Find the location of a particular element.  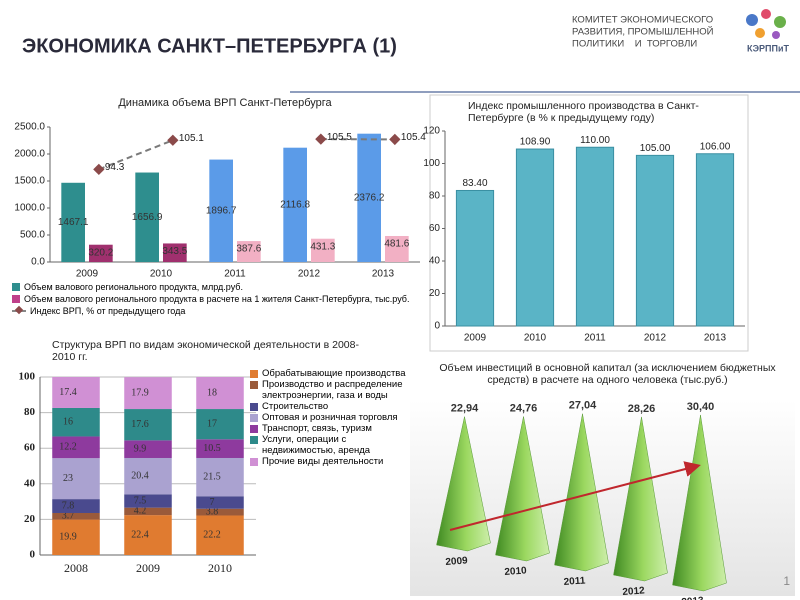

data-label: 12.2 is located at coordinates (68, 447).